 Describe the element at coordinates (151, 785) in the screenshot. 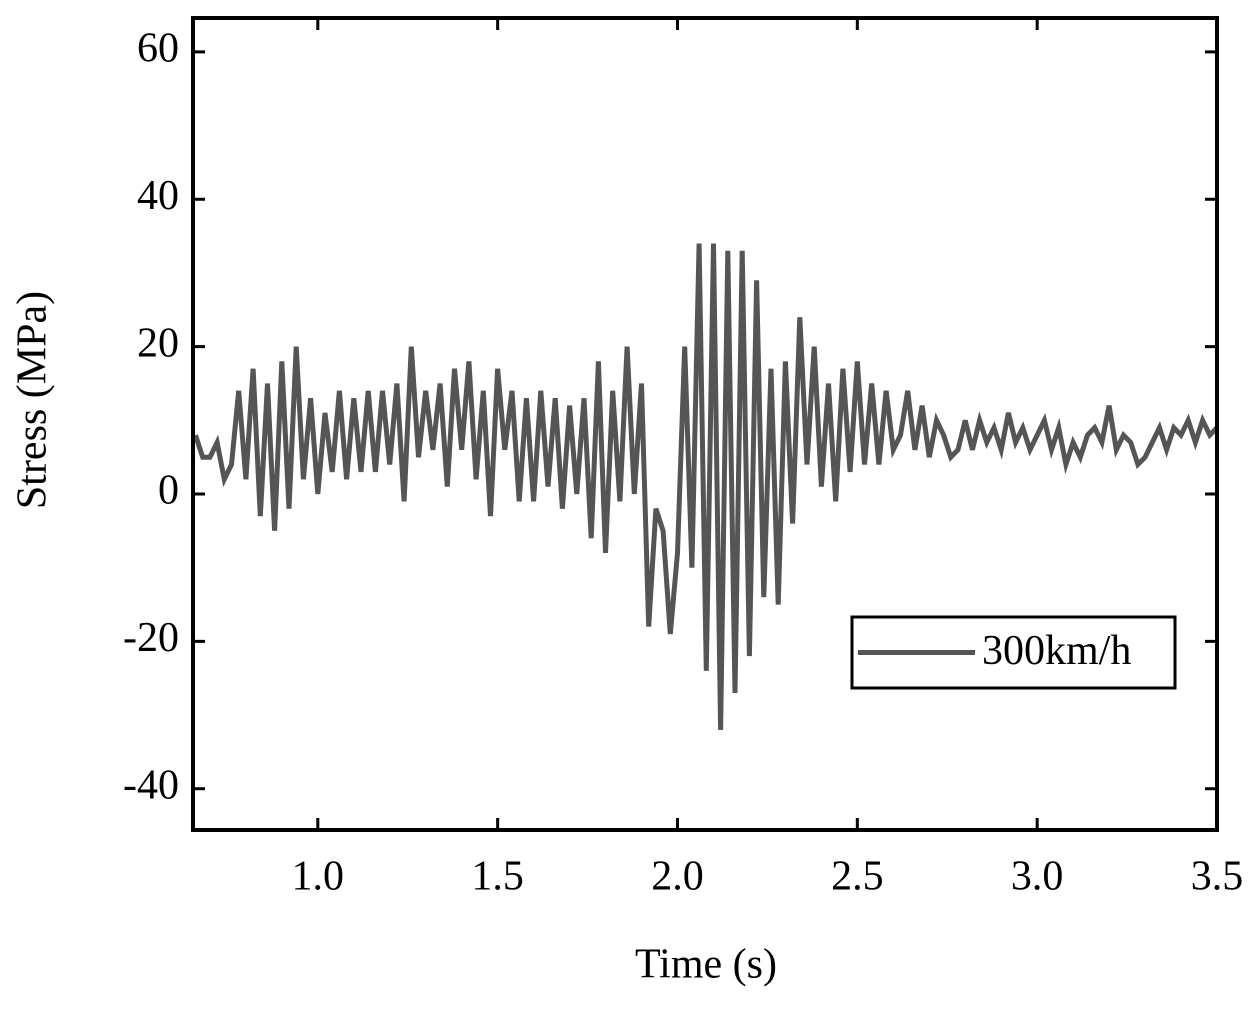

I see `y-tick-label: -40` at that location.